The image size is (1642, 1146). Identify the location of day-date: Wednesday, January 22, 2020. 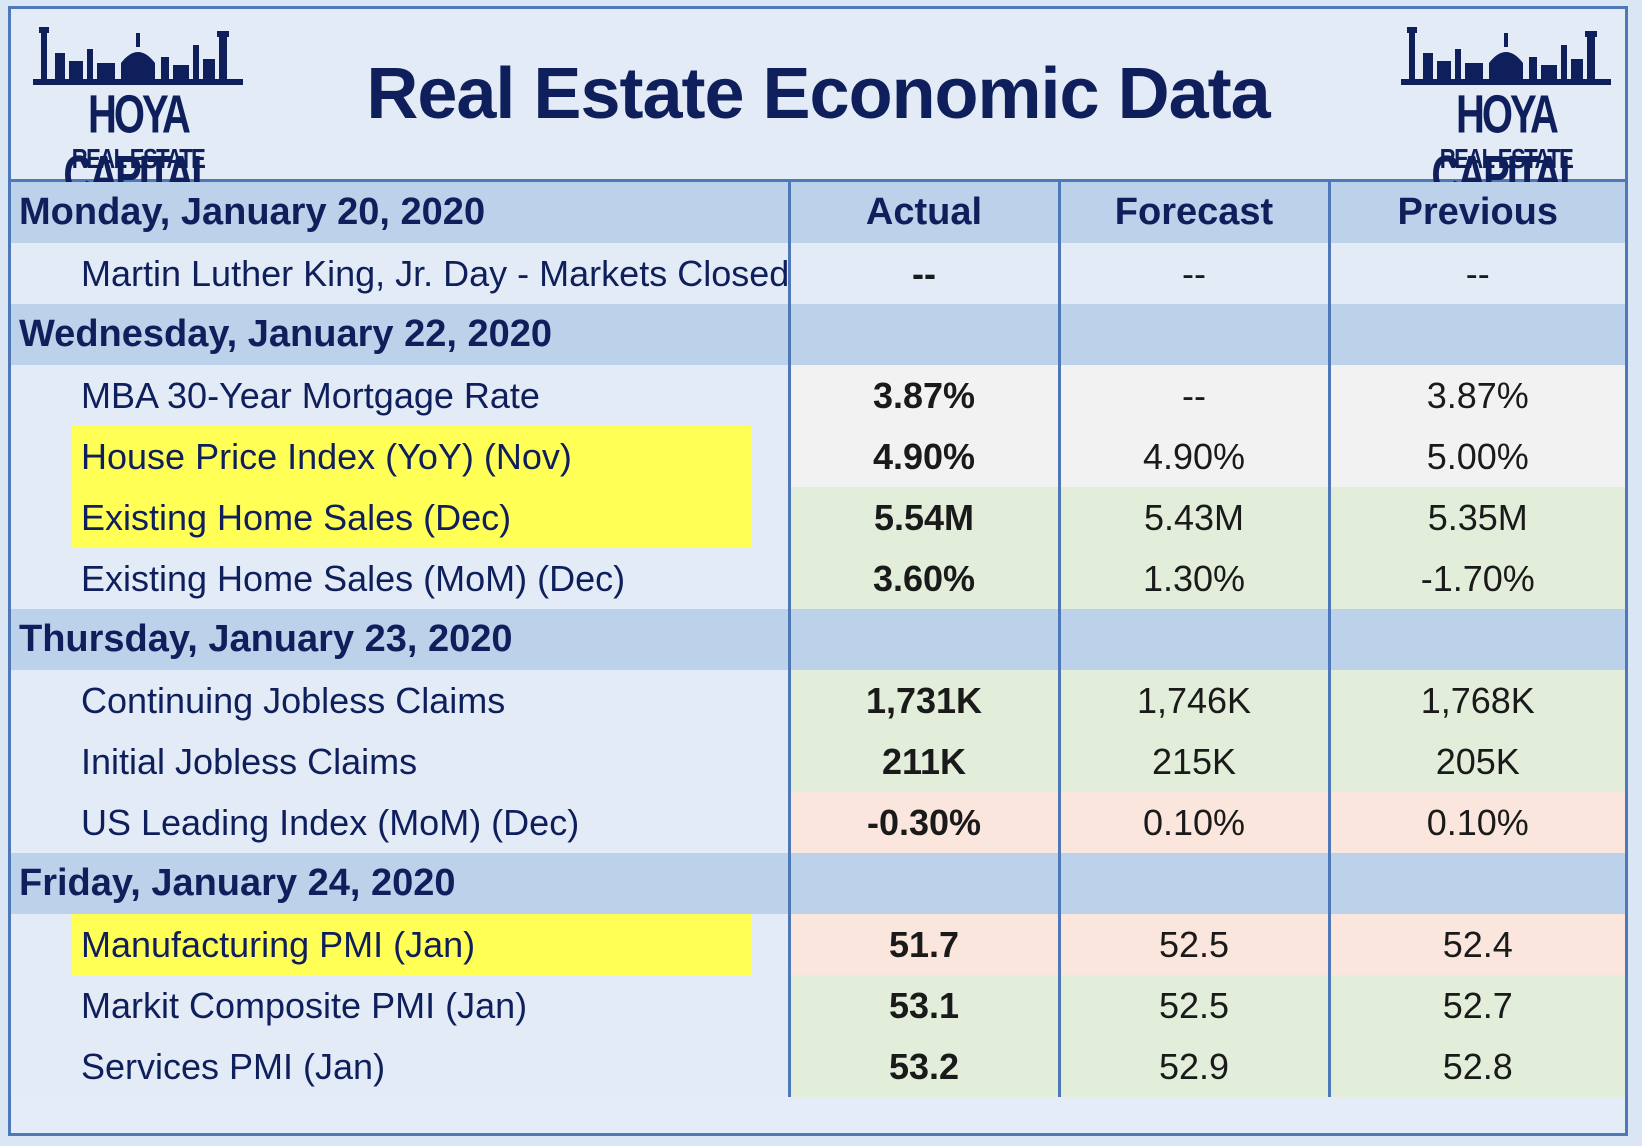
(400, 334).